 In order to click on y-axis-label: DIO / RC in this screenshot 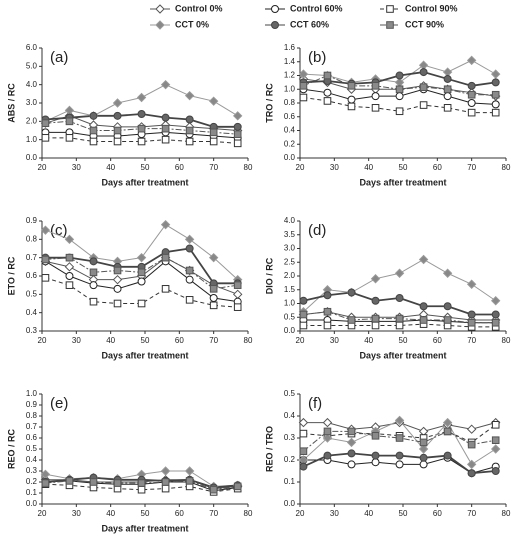, I will do `click(269, 275)`.